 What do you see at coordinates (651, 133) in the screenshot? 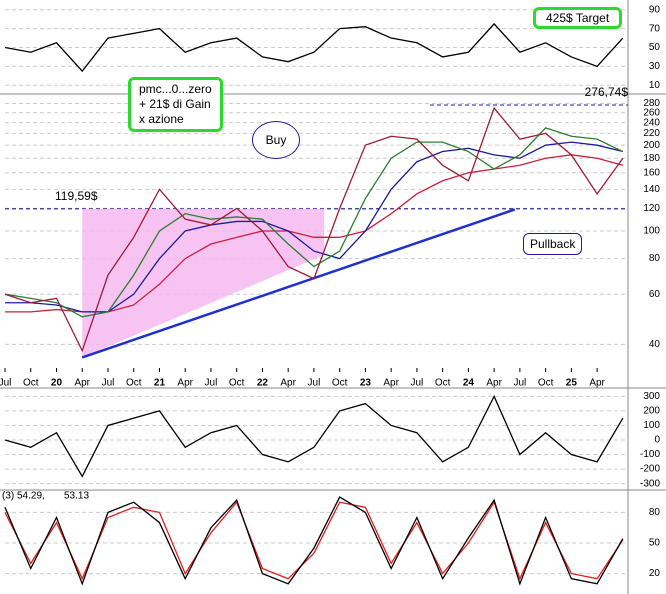
I see `y-tick-label: 220` at bounding box center [651, 133].